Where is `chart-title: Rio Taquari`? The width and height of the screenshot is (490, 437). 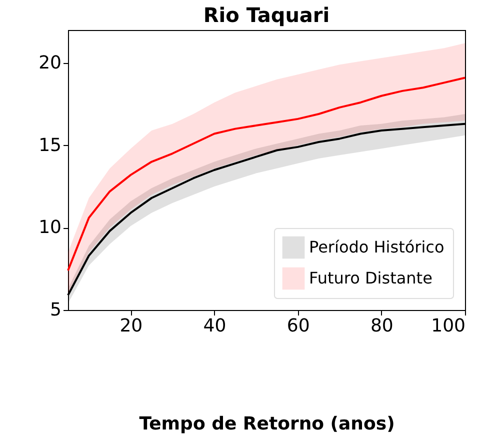
chart-title: Rio Taquari is located at coordinates (266, 15).